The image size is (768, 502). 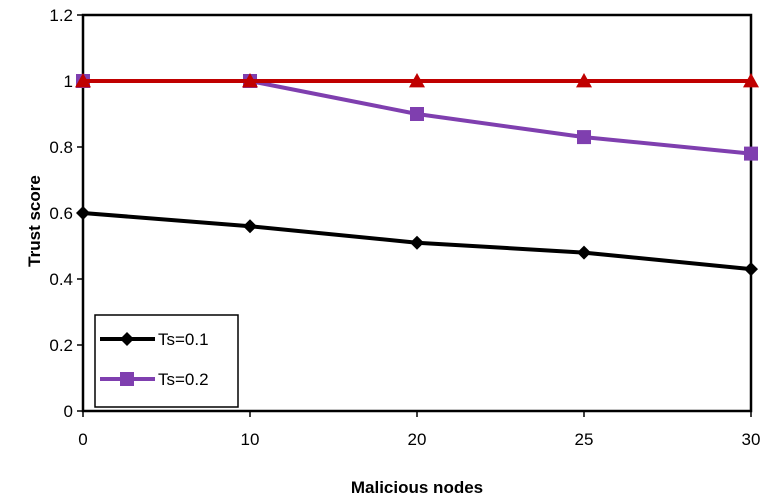 What do you see at coordinates (61, 147) in the screenshot?
I see `y-tick-label: 0.8` at bounding box center [61, 147].